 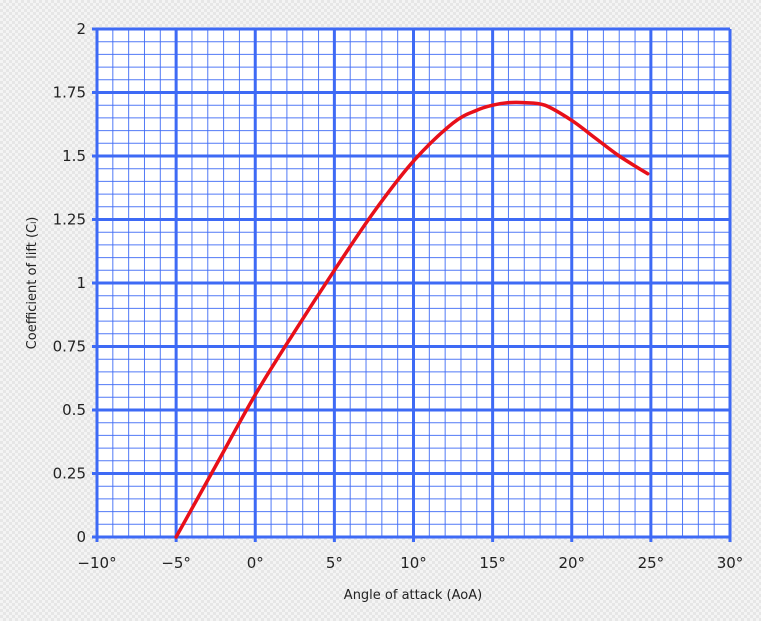 What do you see at coordinates (81, 29) in the screenshot?
I see `y-tick-label: 2` at bounding box center [81, 29].